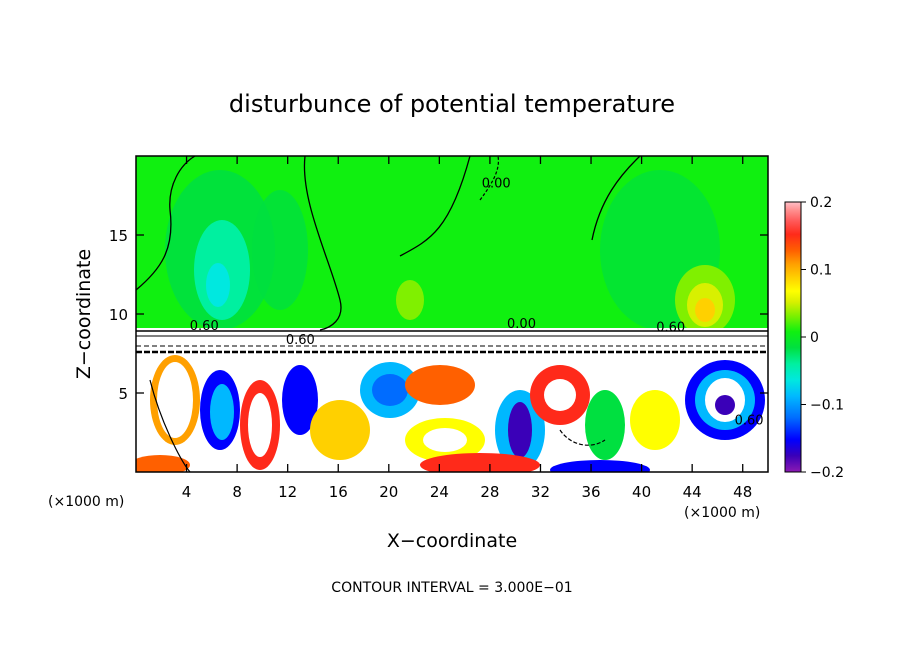 Image resolution: width=904 pixels, height=654 pixels. What do you see at coordinates (692, 492) in the screenshot?
I see `x-tick-label: 44` at bounding box center [692, 492].